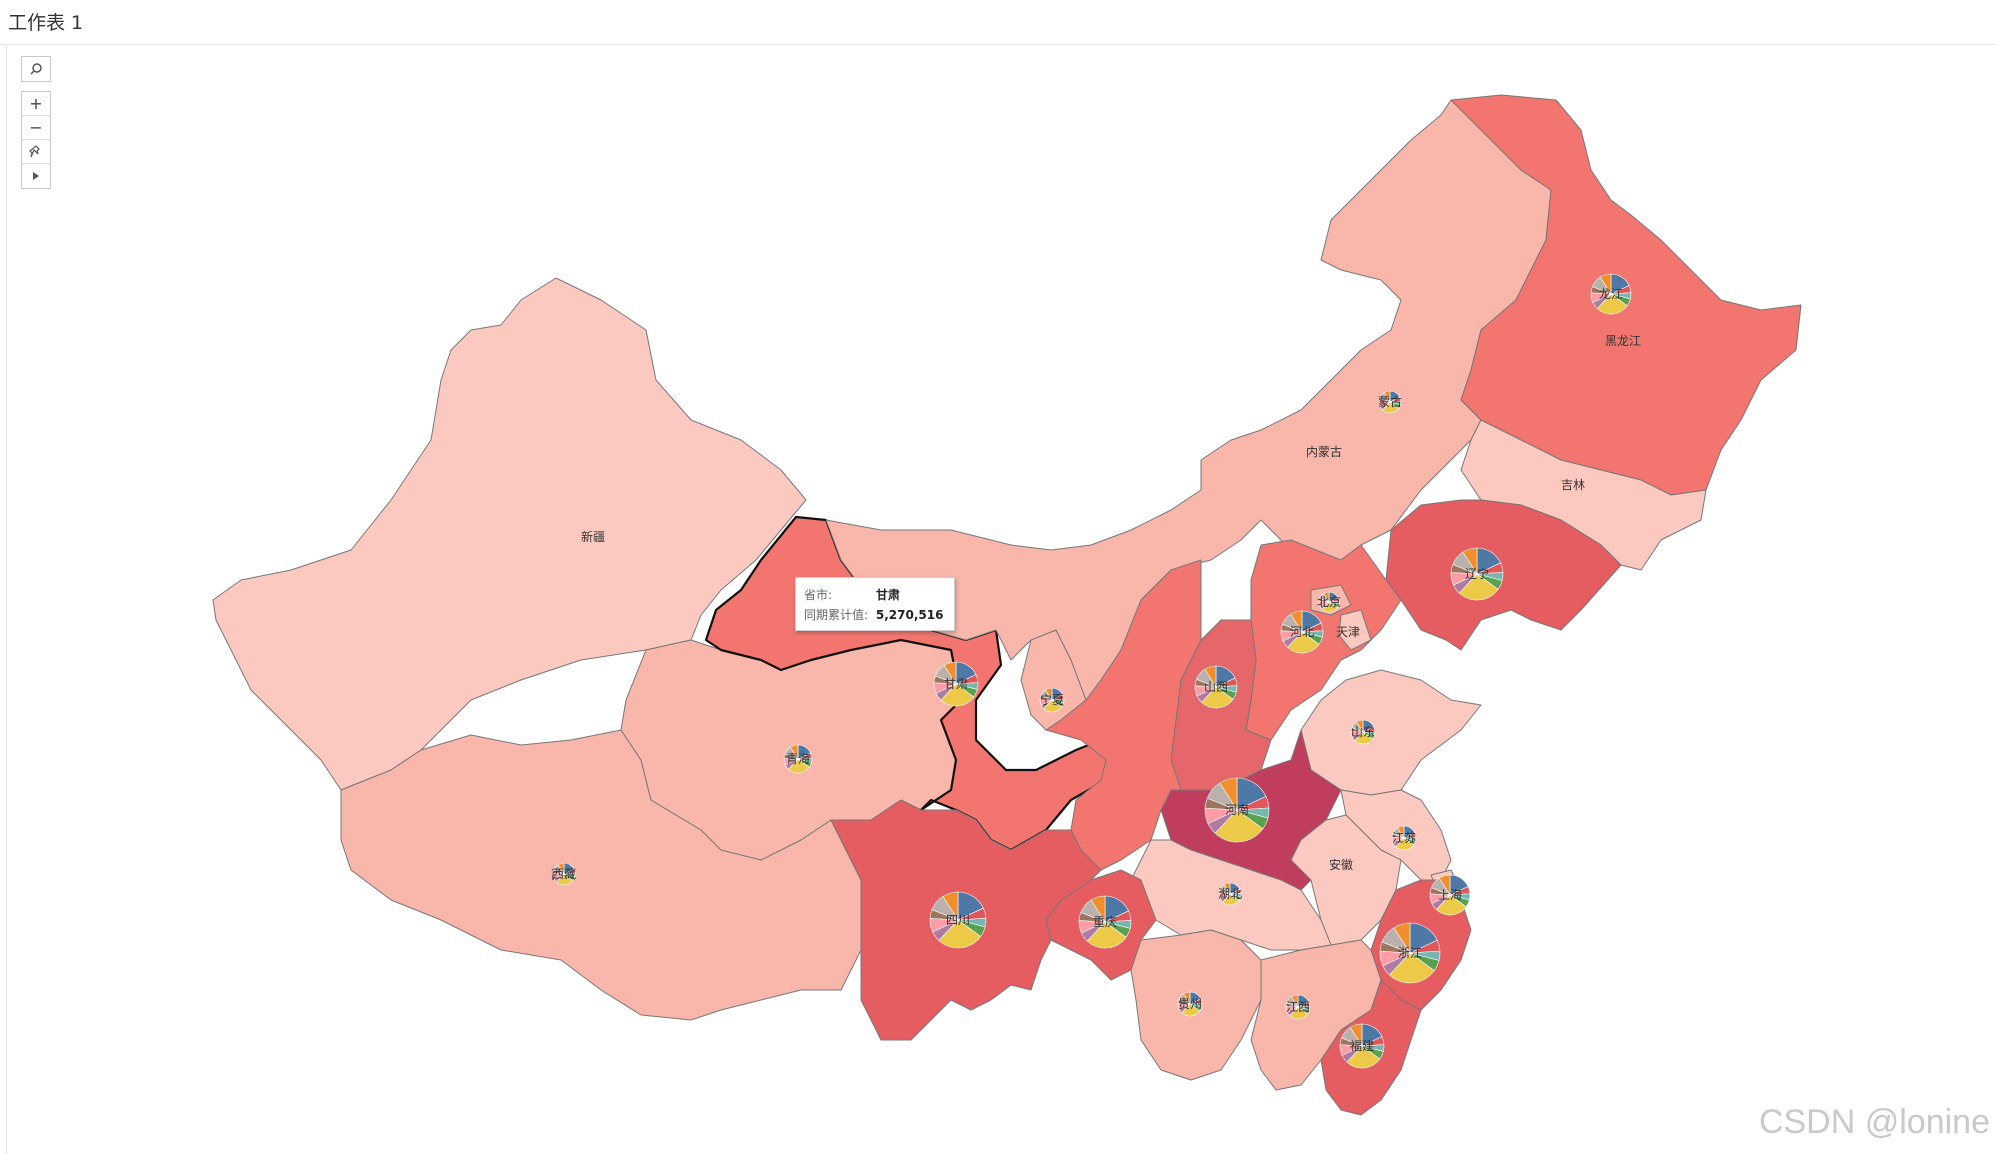 The image size is (1996, 1154). I want to click on pie-sichuan: 四川, so click(958, 920).